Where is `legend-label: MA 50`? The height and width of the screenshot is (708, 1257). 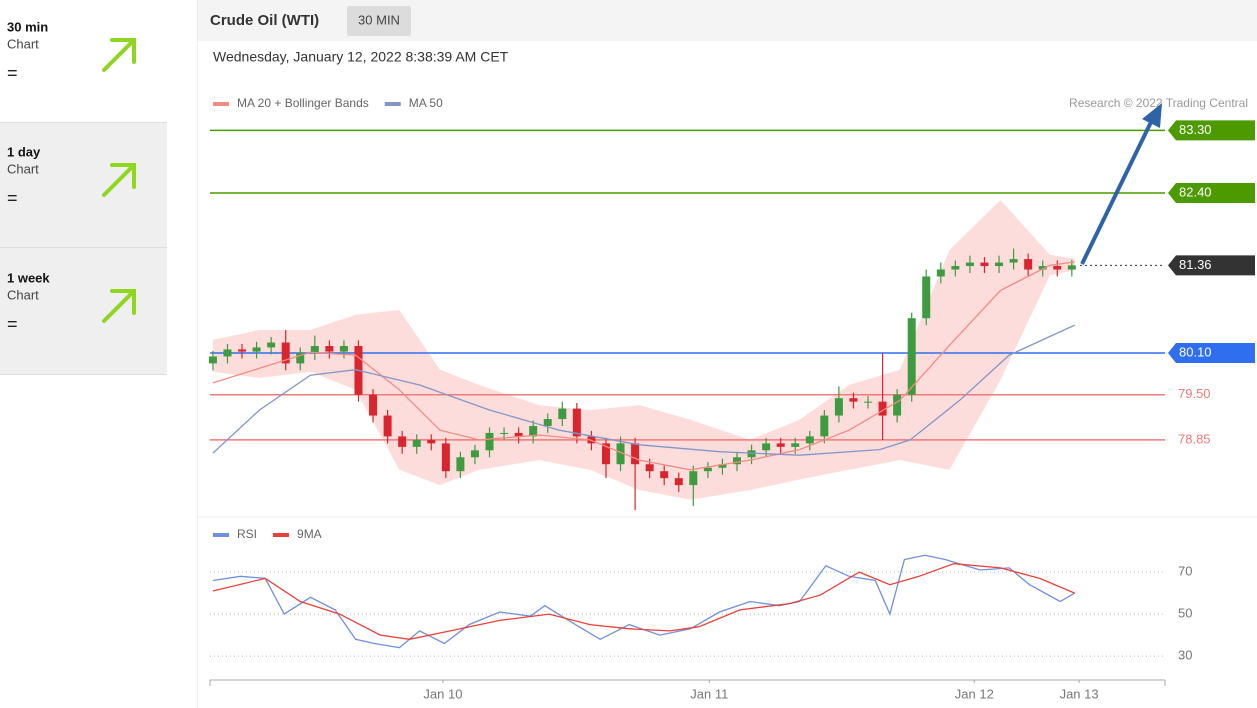
legend-label: MA 50 is located at coordinates (426, 103).